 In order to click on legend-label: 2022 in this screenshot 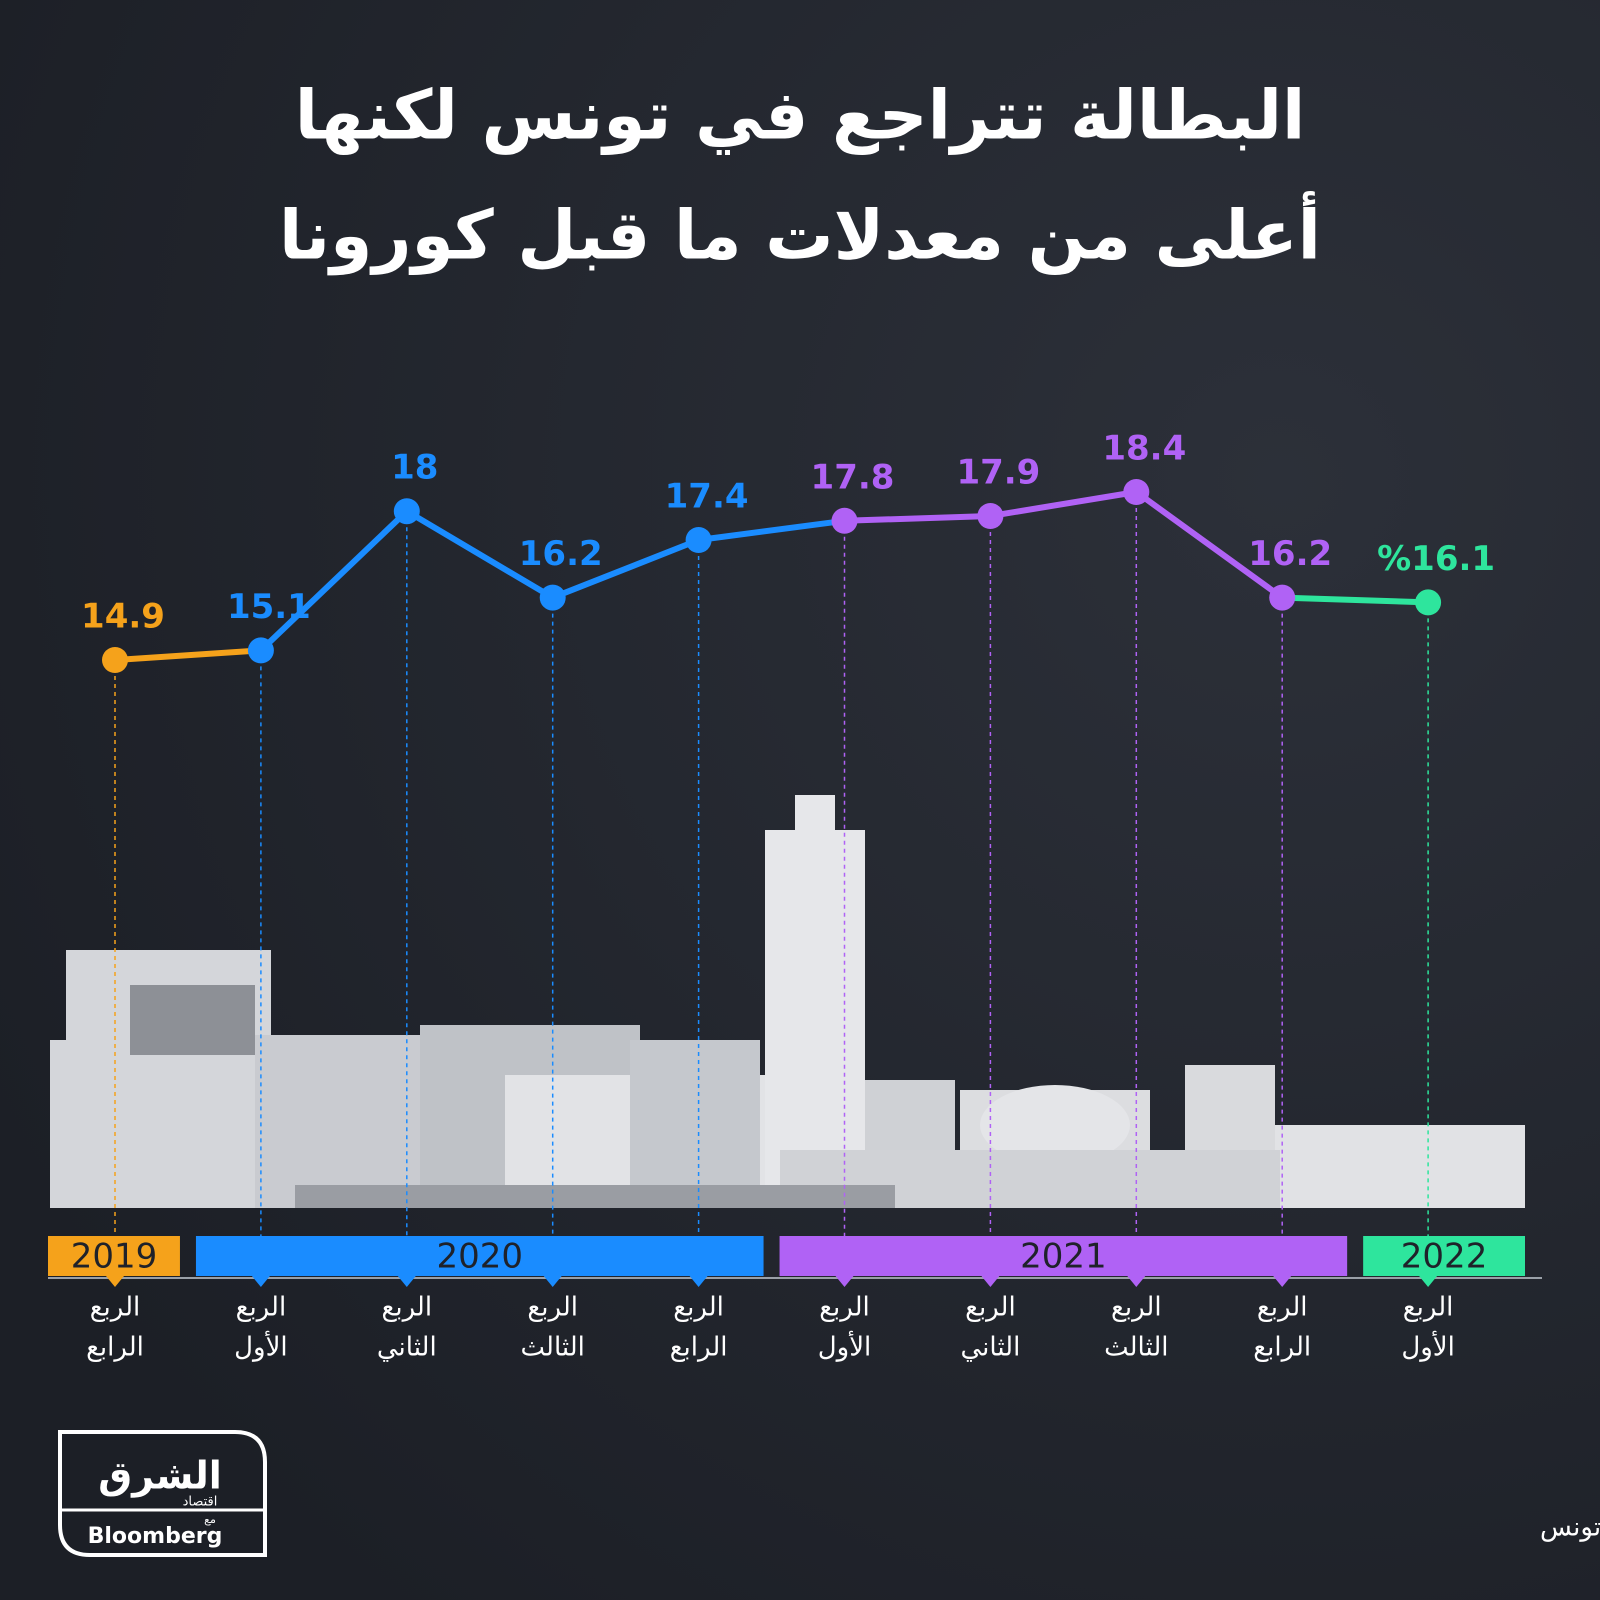, I will do `click(1444, 1257)`.